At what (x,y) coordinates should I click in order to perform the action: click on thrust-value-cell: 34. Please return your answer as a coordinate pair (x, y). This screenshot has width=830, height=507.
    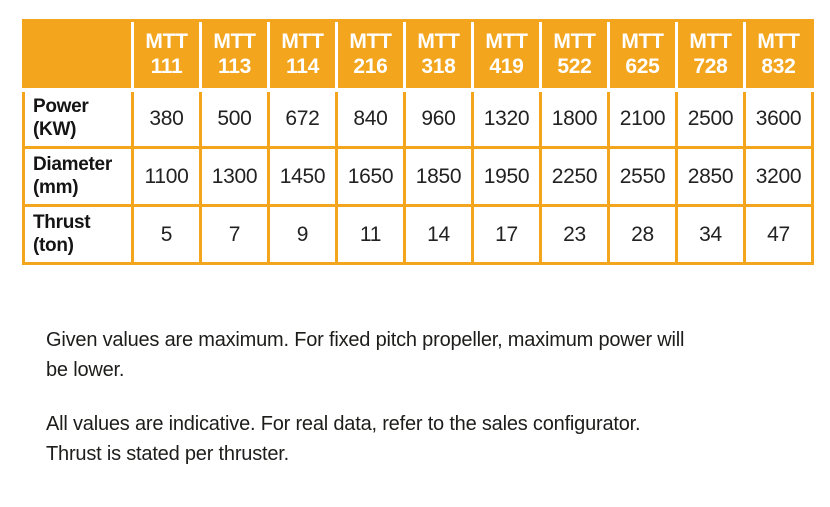
    Looking at the image, I should click on (710, 234).